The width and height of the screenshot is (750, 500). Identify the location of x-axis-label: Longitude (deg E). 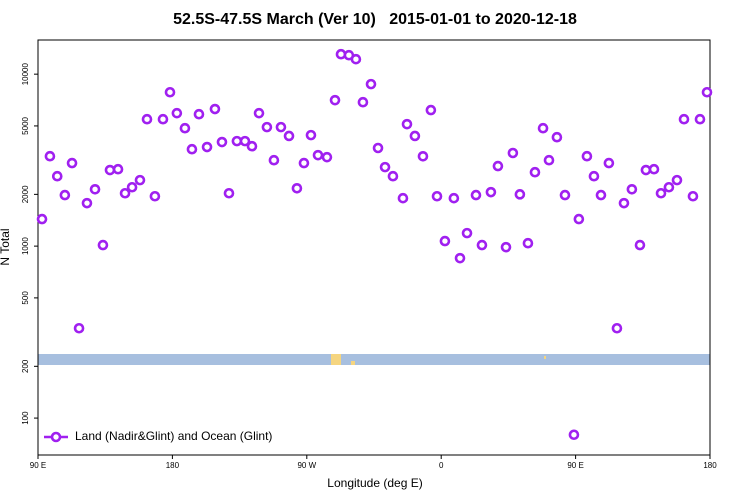
(374, 483).